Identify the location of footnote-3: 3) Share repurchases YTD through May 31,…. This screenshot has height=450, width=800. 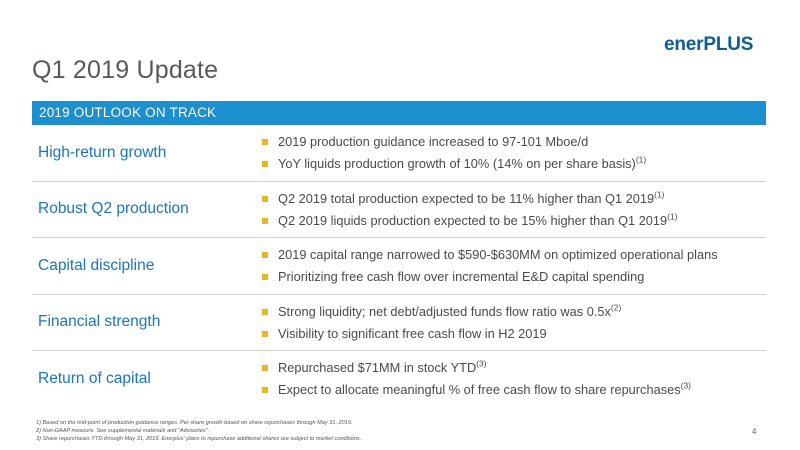
(199, 439).